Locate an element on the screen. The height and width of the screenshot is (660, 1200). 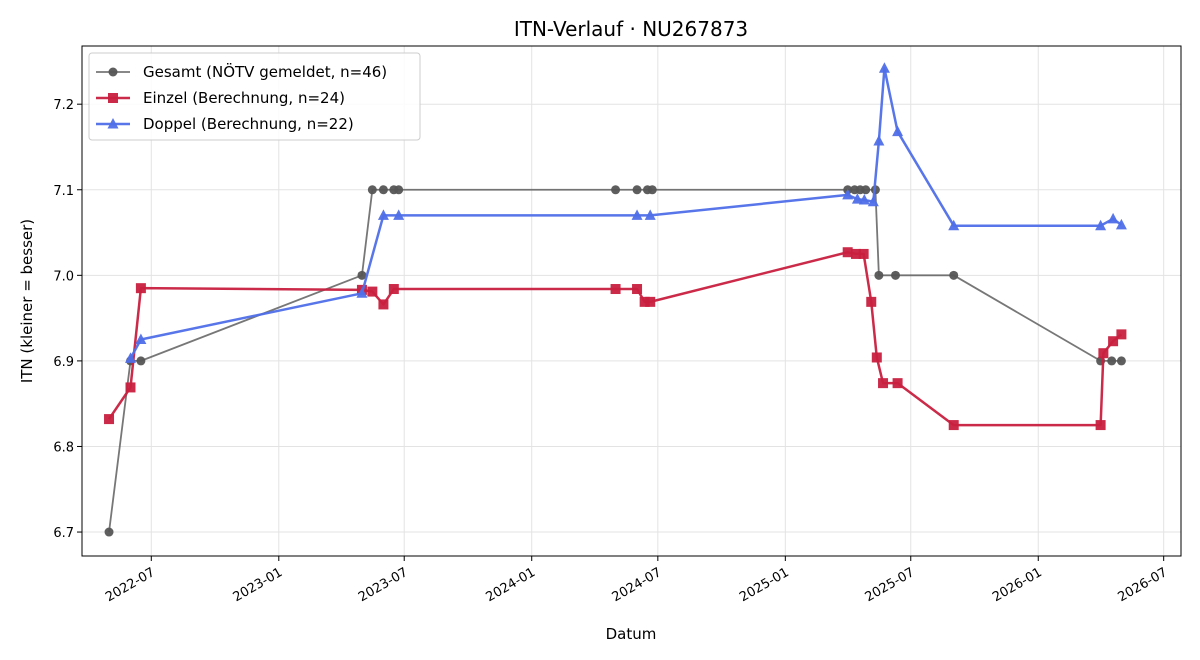
legend-label: Gesamt (NÖTV gemeldet, n=46) is located at coordinates (265, 71).